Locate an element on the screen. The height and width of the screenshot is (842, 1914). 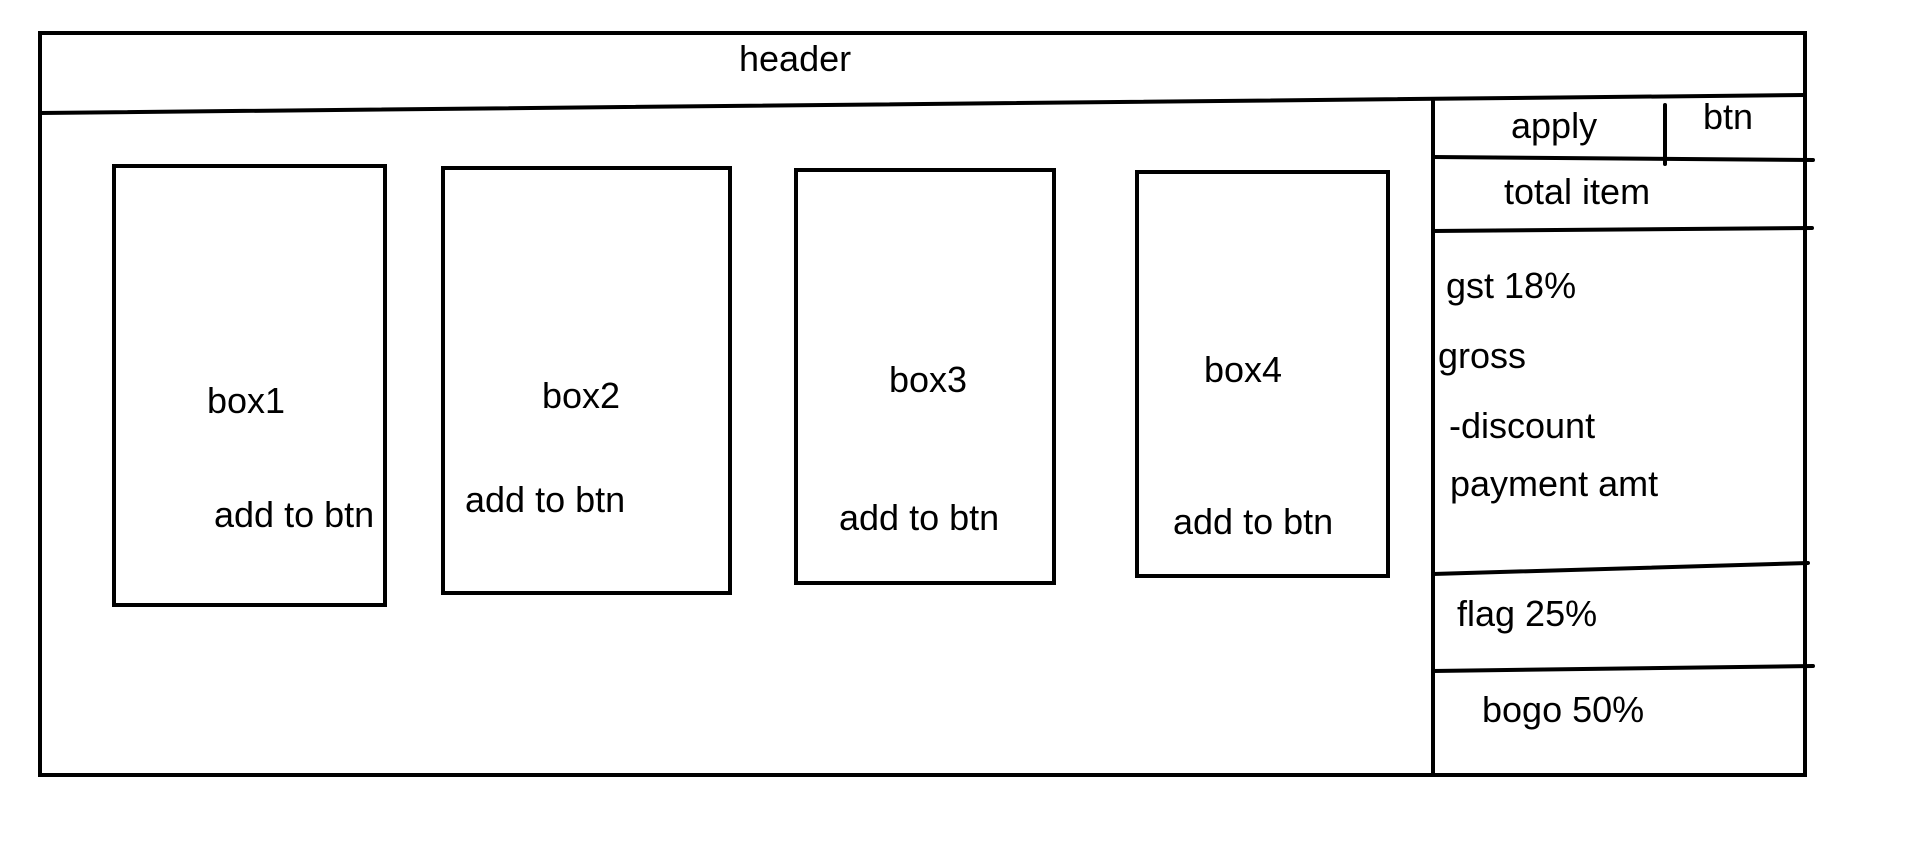
apply-coupon-label: apply is located at coordinates (1554, 125).